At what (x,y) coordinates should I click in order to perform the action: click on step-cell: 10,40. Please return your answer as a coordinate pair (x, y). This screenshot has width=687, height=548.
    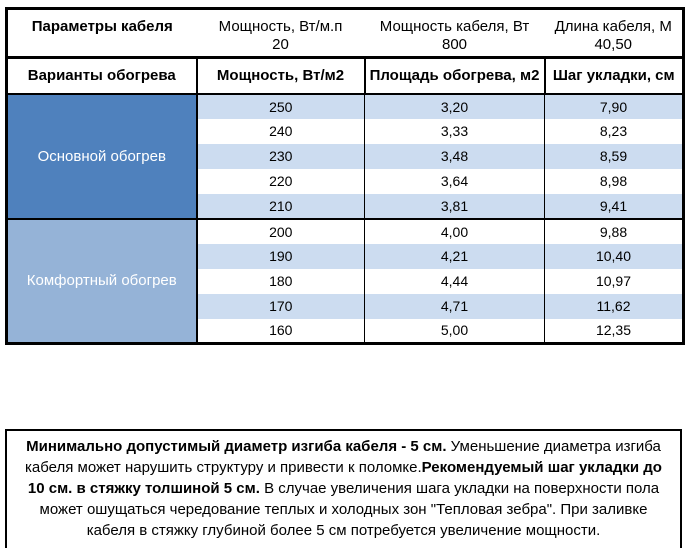
    Looking at the image, I should click on (614, 256).